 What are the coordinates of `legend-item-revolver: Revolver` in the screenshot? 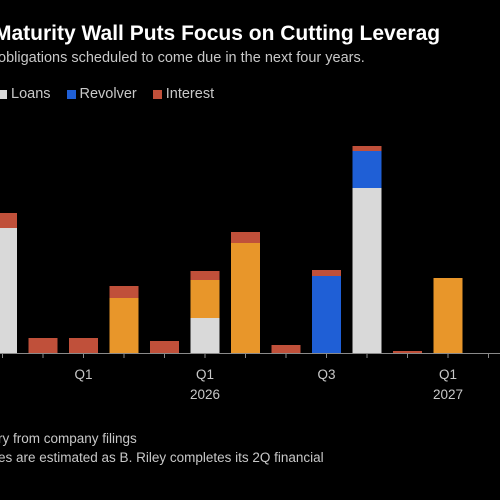 It's located at (101, 94).